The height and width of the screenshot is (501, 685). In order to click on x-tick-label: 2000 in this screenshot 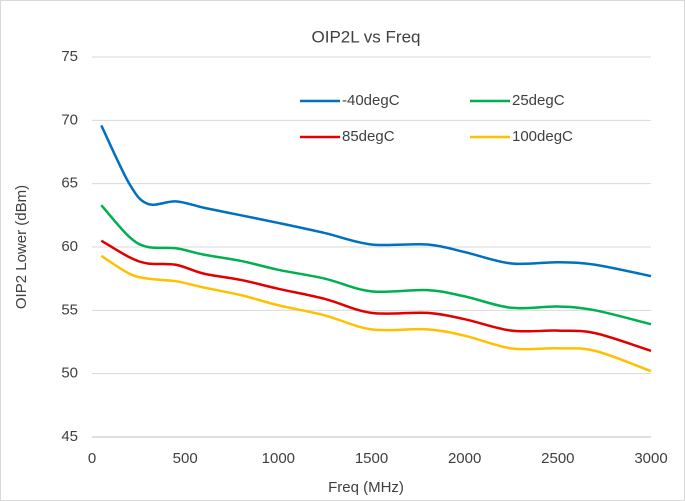, I will do `click(464, 458)`.